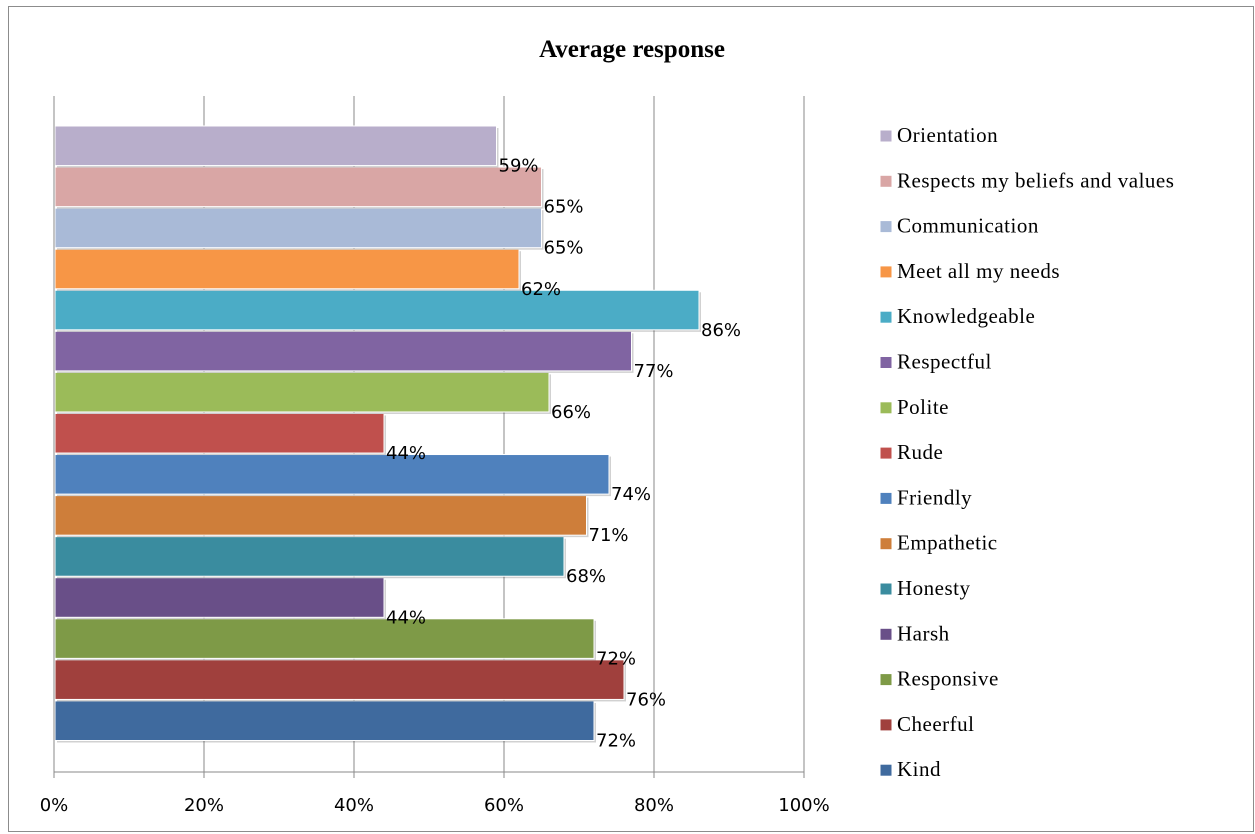 Image resolution: width=1255 pixels, height=834 pixels. What do you see at coordinates (320, 515) in the screenshot?
I see `bar-empathetic` at bounding box center [320, 515].